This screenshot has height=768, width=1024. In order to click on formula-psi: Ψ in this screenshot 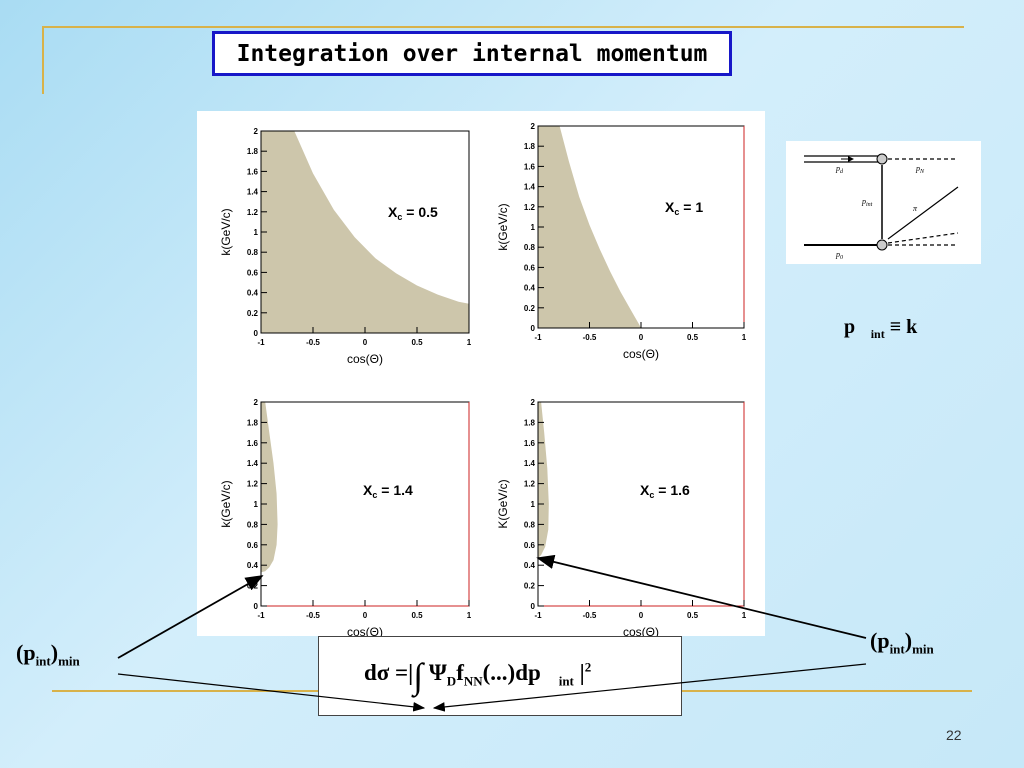, I will do `click(437, 672)`.